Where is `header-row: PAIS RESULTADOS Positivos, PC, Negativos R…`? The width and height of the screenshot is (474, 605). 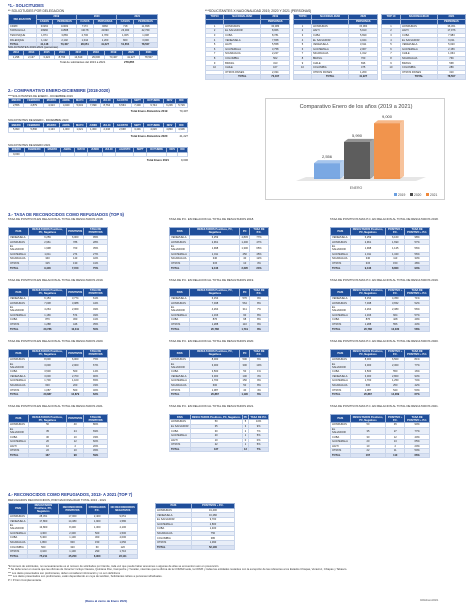
header-row: PAIS RESULTADOS Positivos, PC, Negativos R… is located at coordinates (73, 509).